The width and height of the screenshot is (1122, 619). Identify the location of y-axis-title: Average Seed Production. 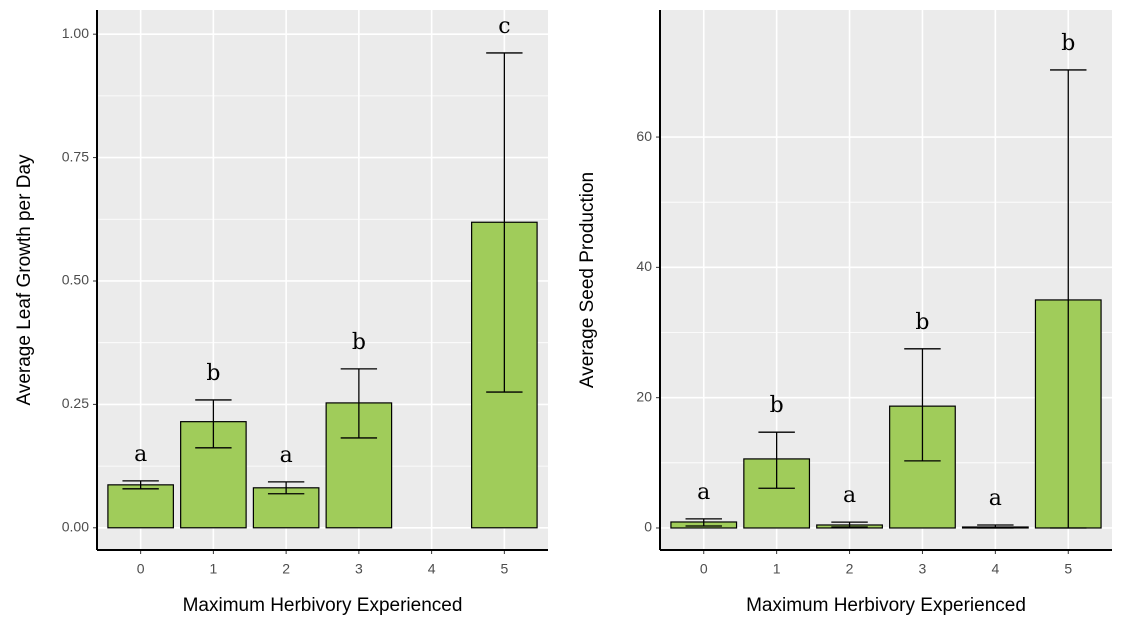
(587, 280).